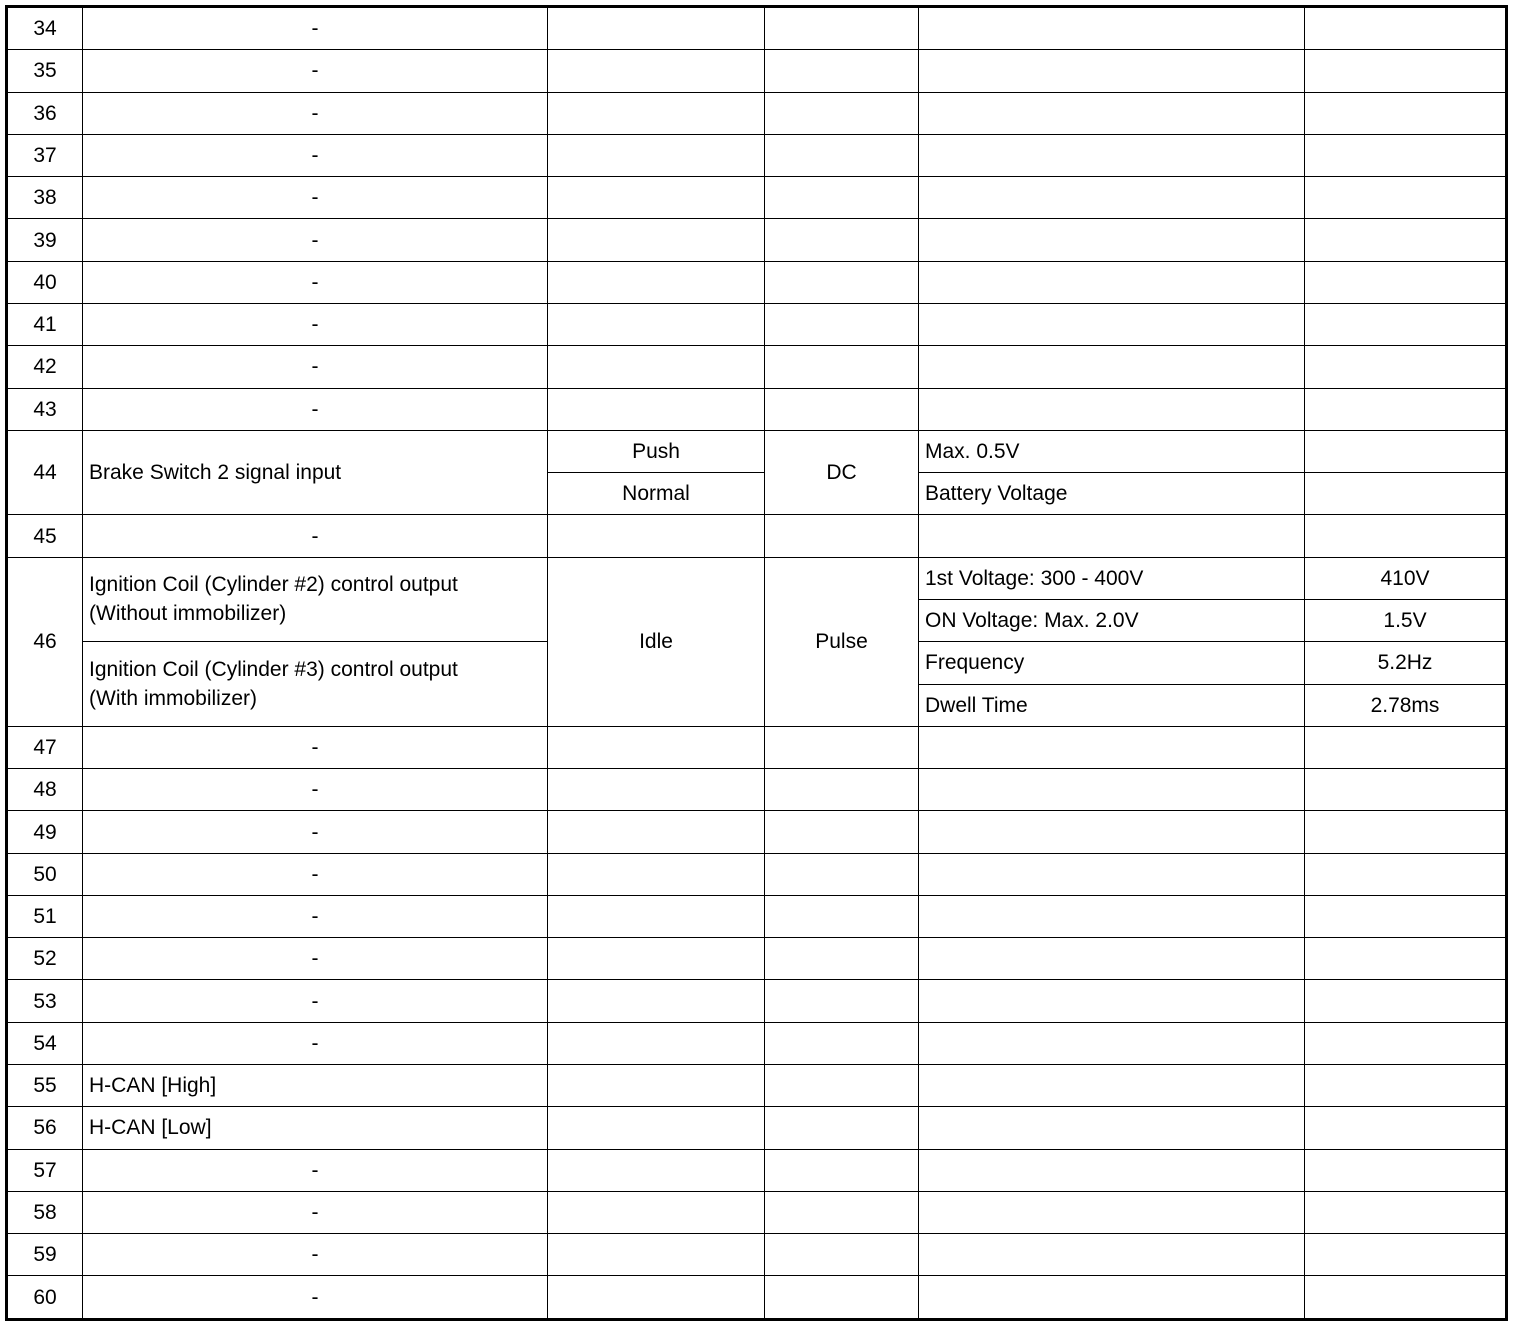 The height and width of the screenshot is (1326, 1520). I want to click on table-row: 55 H-CAN [High], so click(756, 1086).